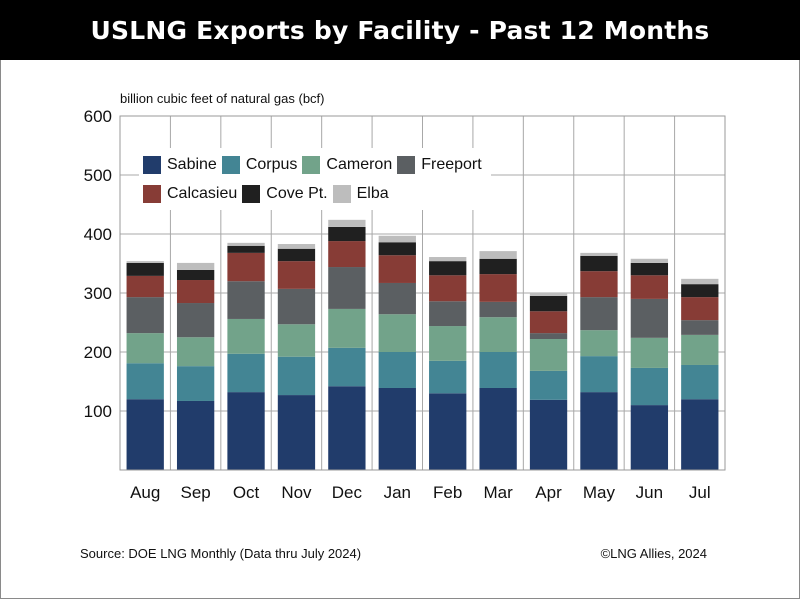 The width and height of the screenshot is (800, 600). I want to click on legend-item: Cameron, so click(347, 164).